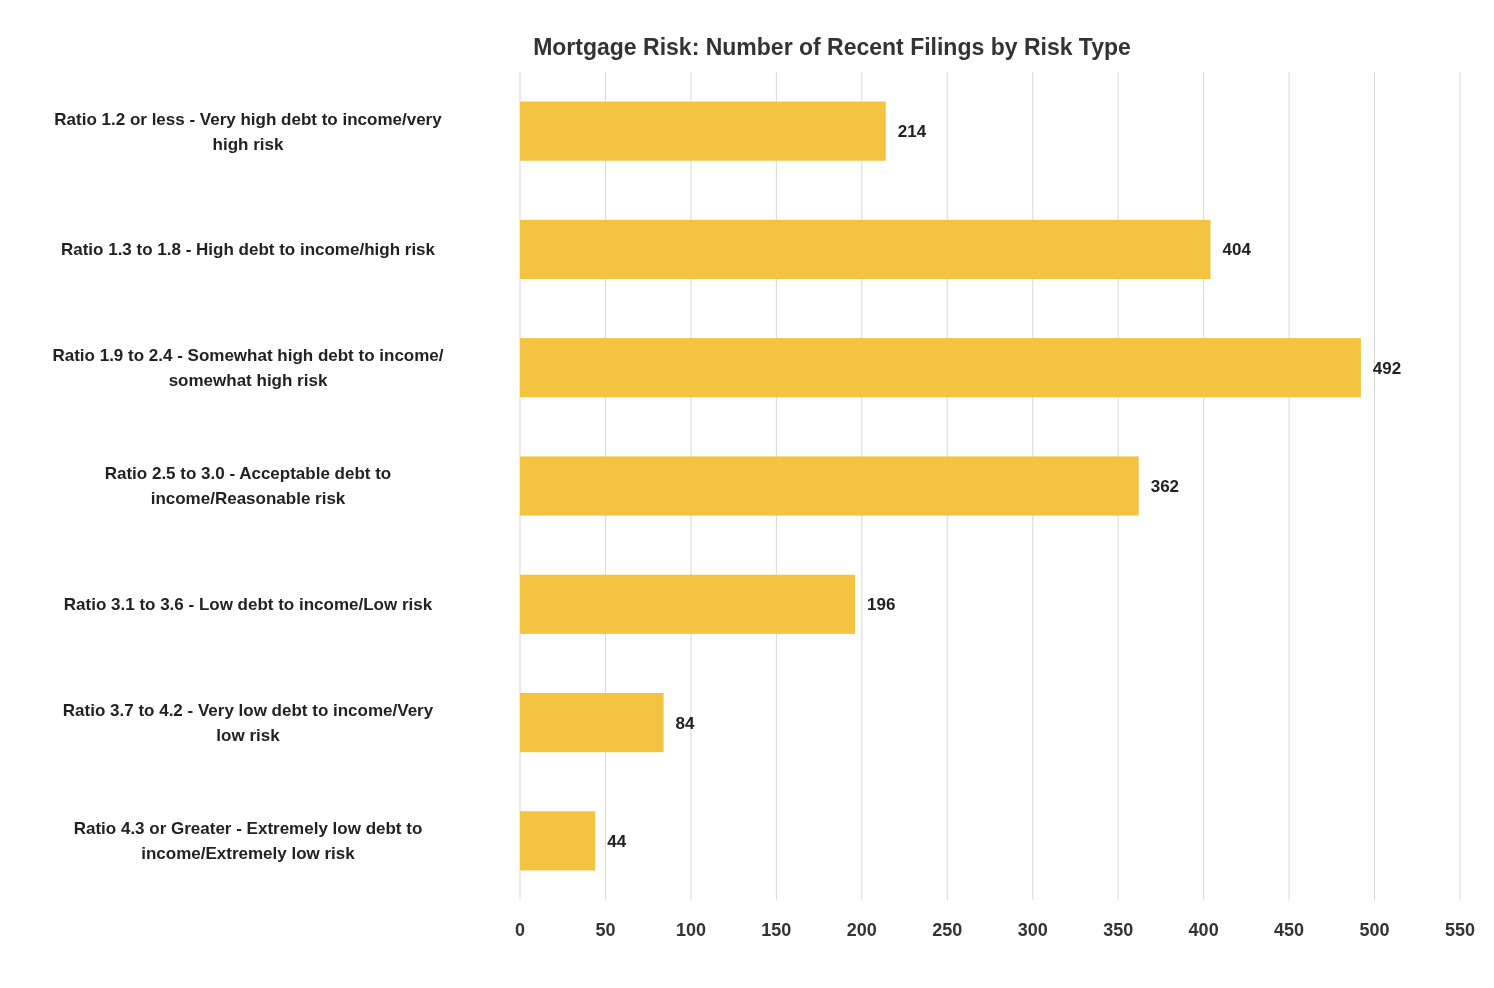  Describe the element at coordinates (776, 930) in the screenshot. I see `x-tick-label: 150` at that location.